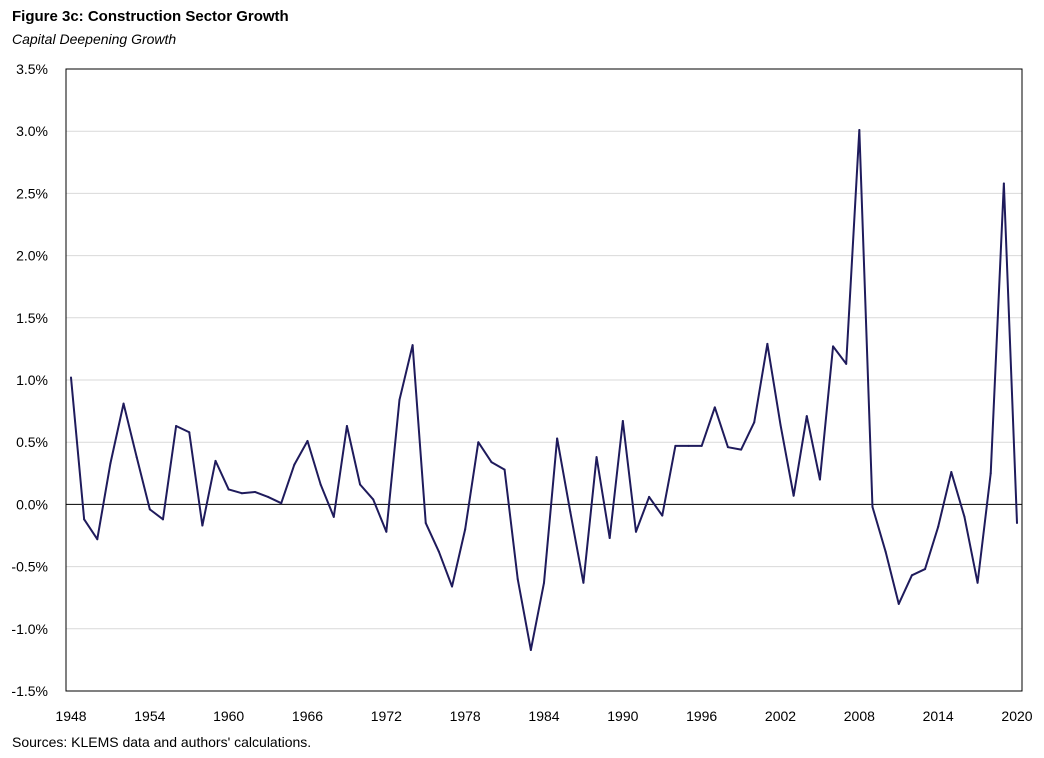 Image resolution: width=1044 pixels, height=758 pixels. I want to click on y-tick-label: 3.5%, so click(32, 69).